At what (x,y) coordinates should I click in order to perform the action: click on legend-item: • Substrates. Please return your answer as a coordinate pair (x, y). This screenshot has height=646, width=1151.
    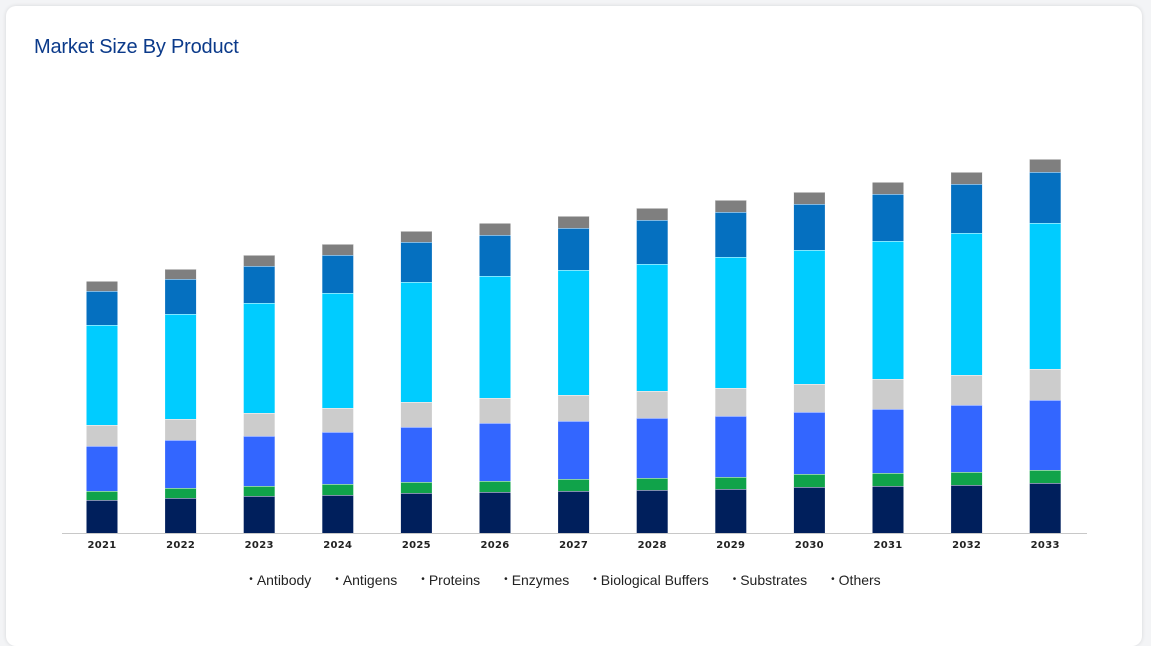
    Looking at the image, I should click on (770, 580).